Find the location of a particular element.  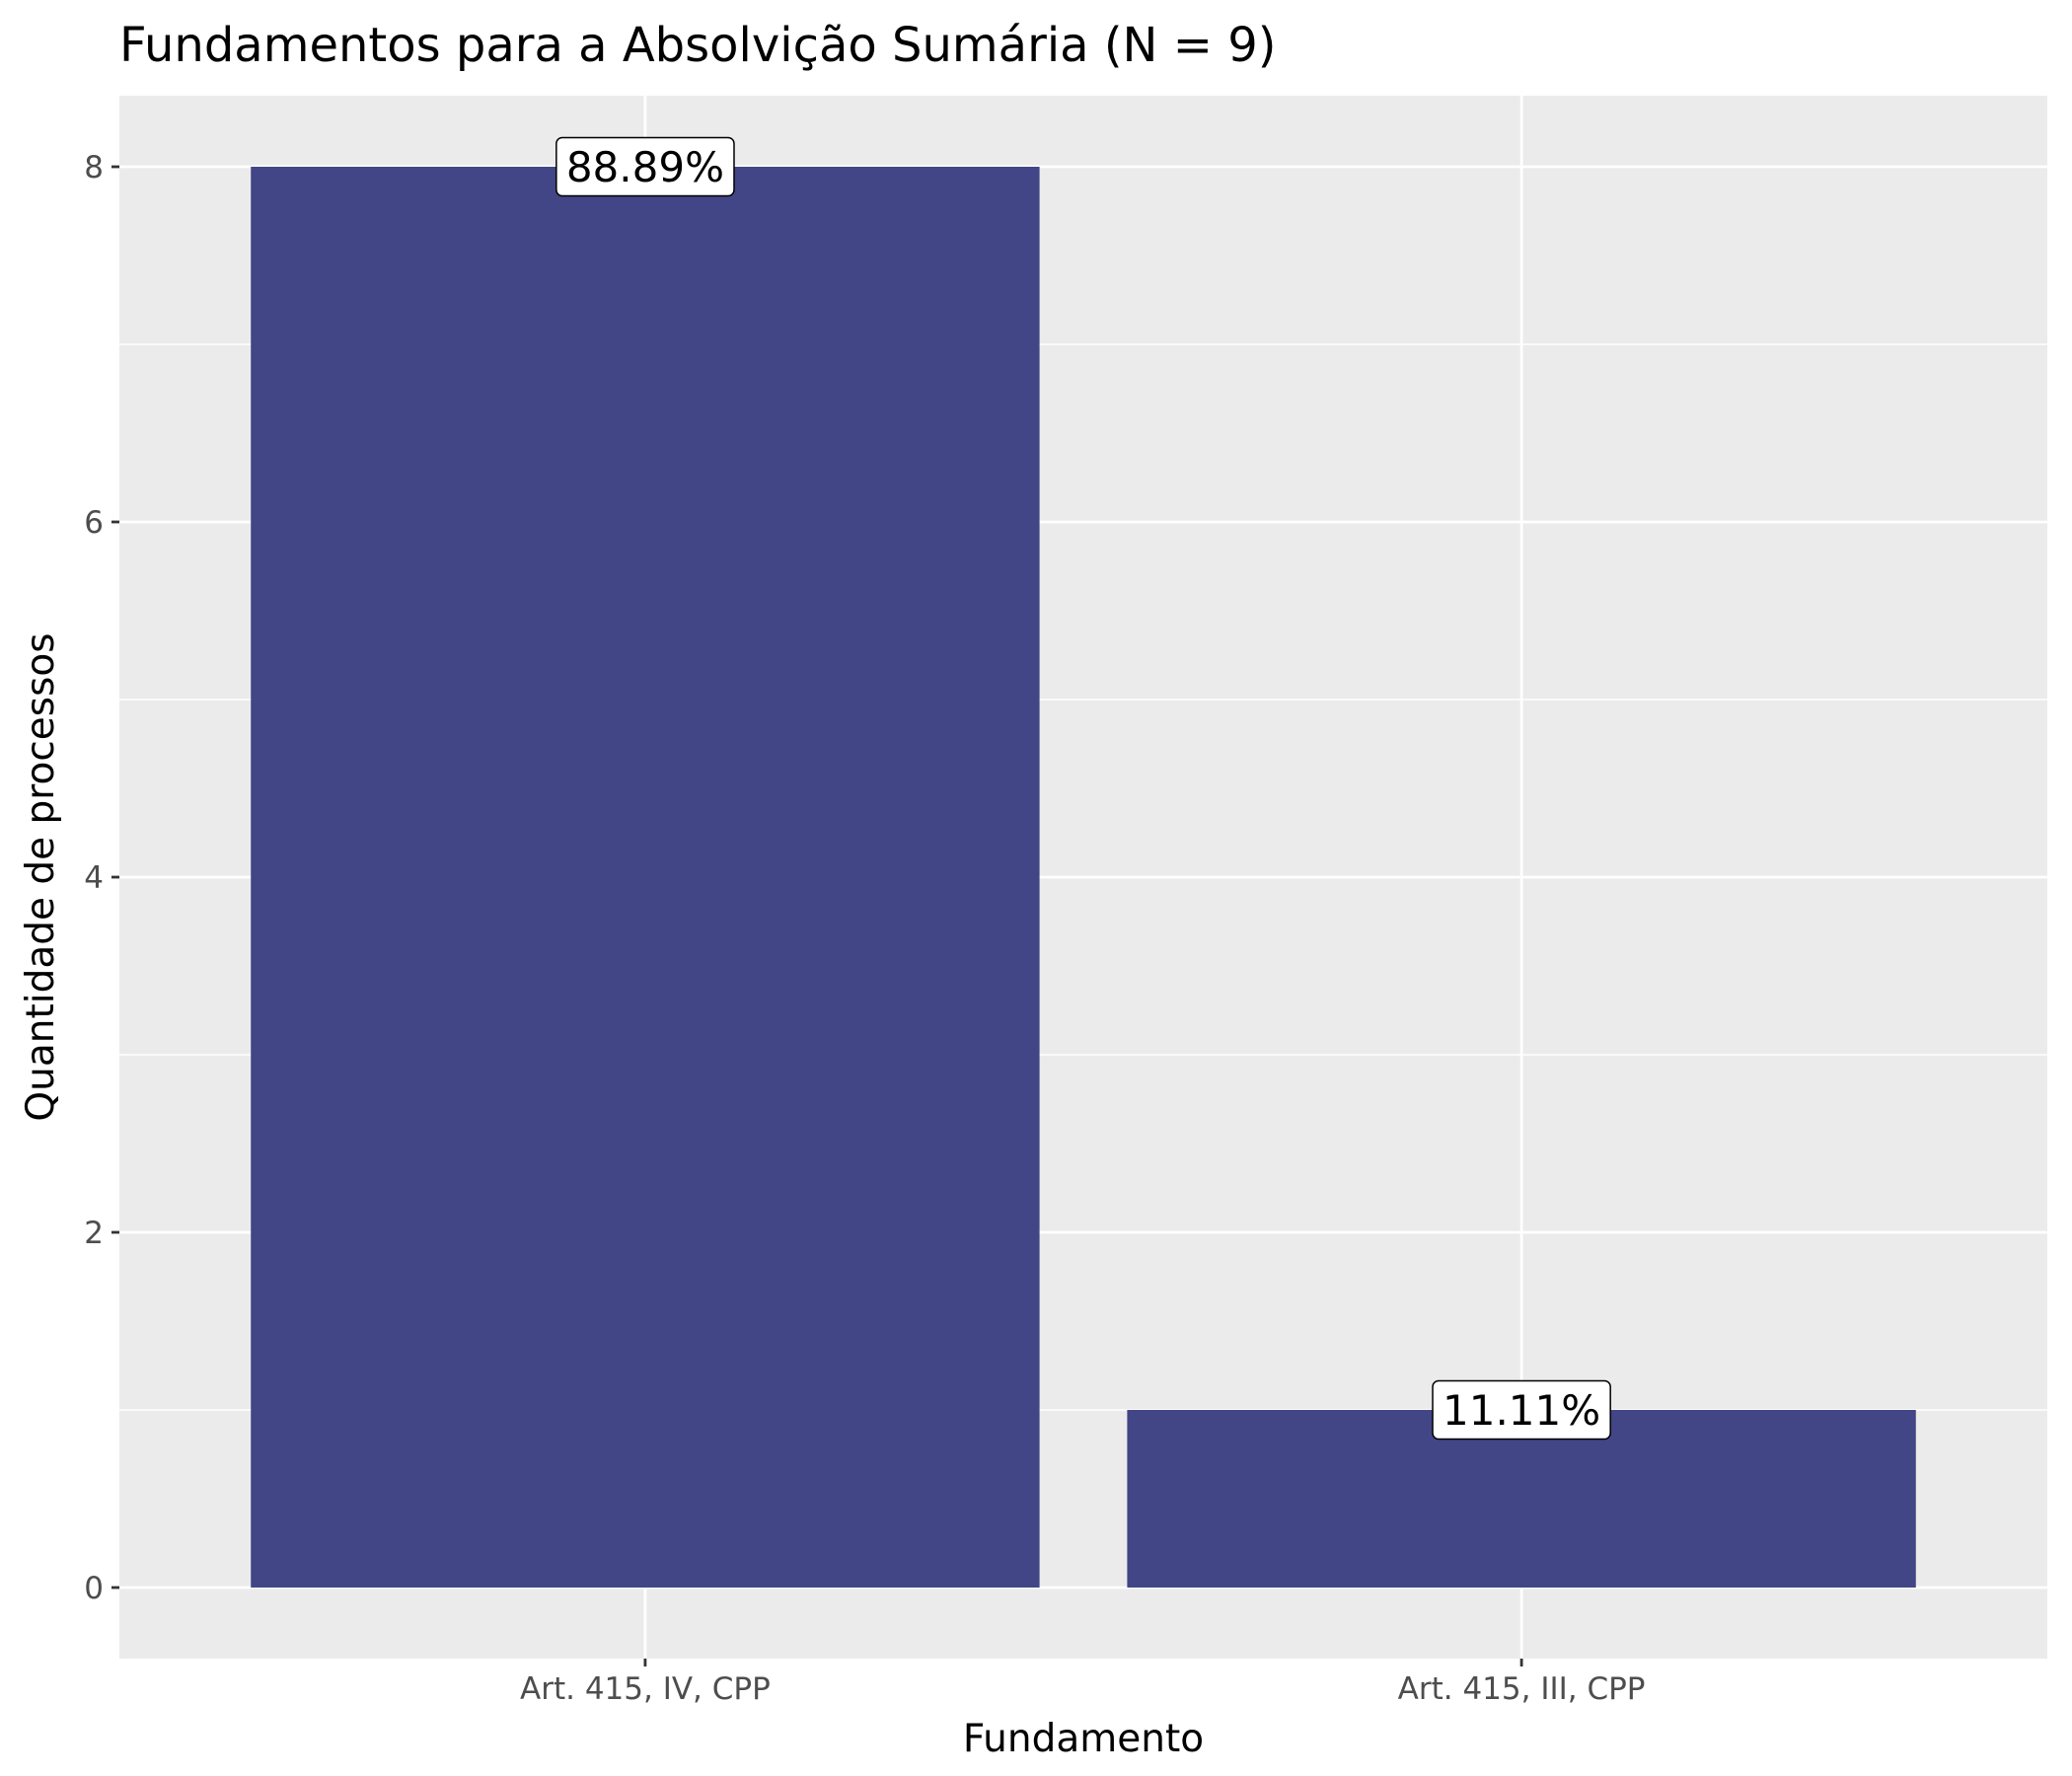

y-tick-label: 8 is located at coordinates (94, 167).